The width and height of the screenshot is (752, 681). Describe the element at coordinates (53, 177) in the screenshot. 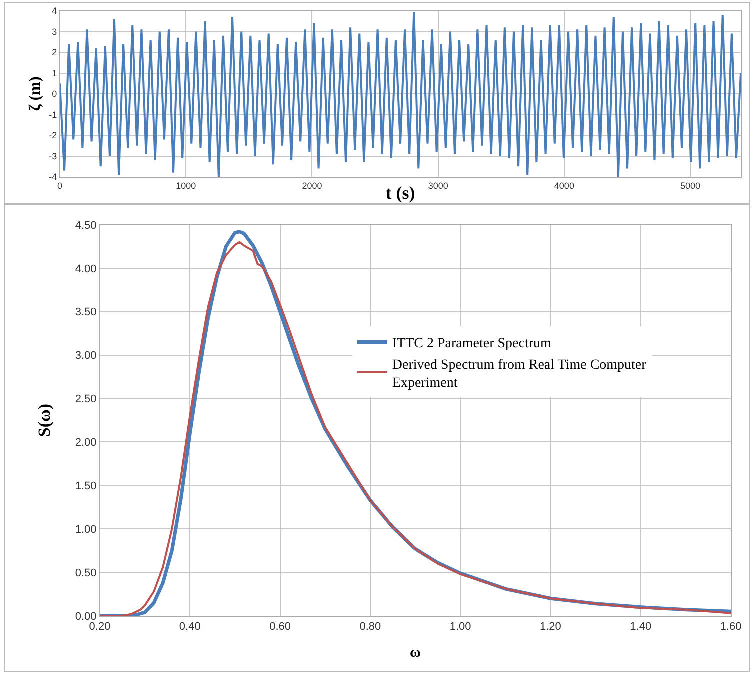

I see `y-tick-label: -4` at that location.